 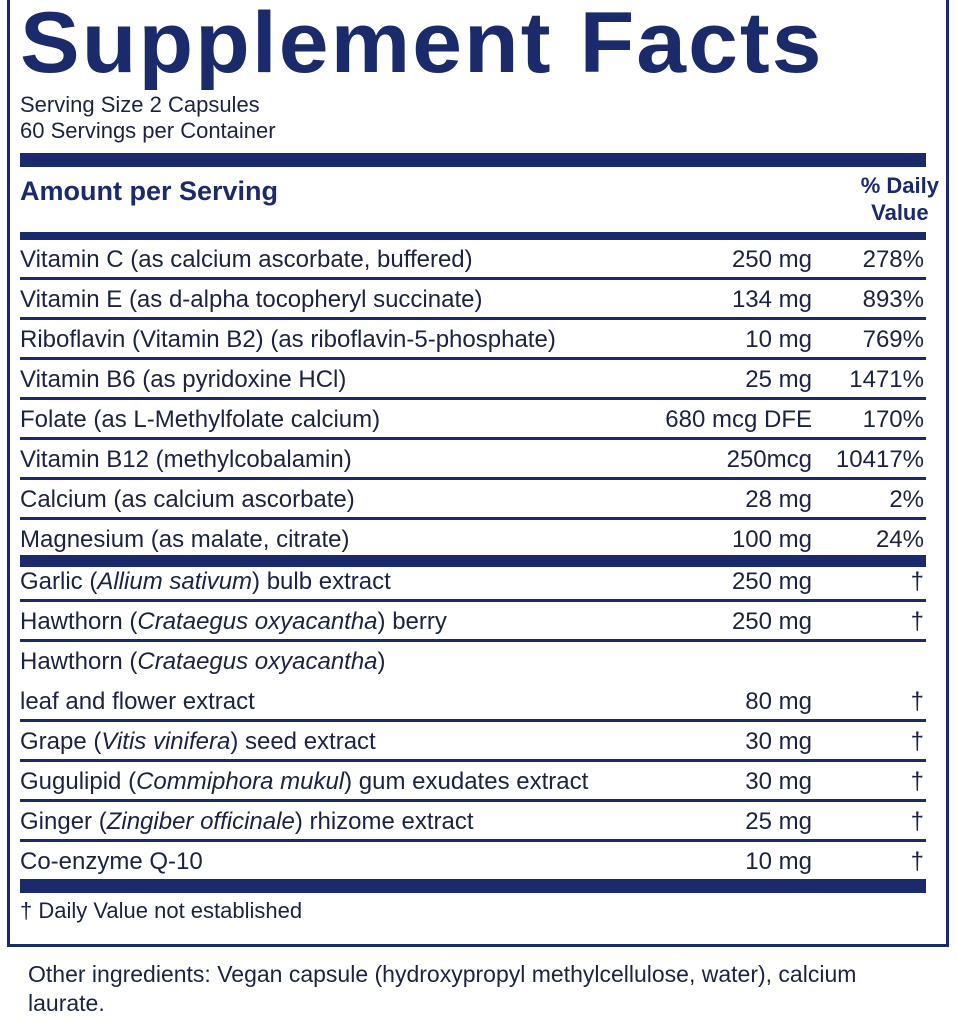 I want to click on ingredient-name-part: ) rhizome extract, so click(x=384, y=821).